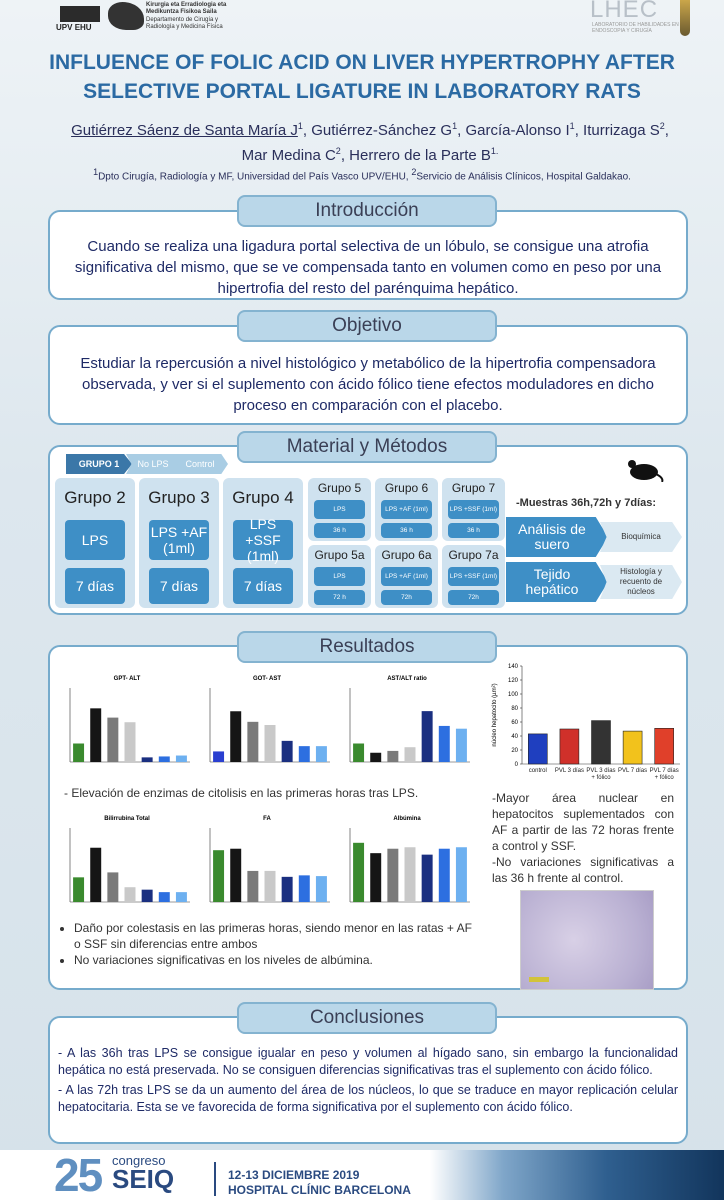 The width and height of the screenshot is (724, 1200). Describe the element at coordinates (473, 488) in the screenshot. I see `group-name: Grupo 7` at that location.